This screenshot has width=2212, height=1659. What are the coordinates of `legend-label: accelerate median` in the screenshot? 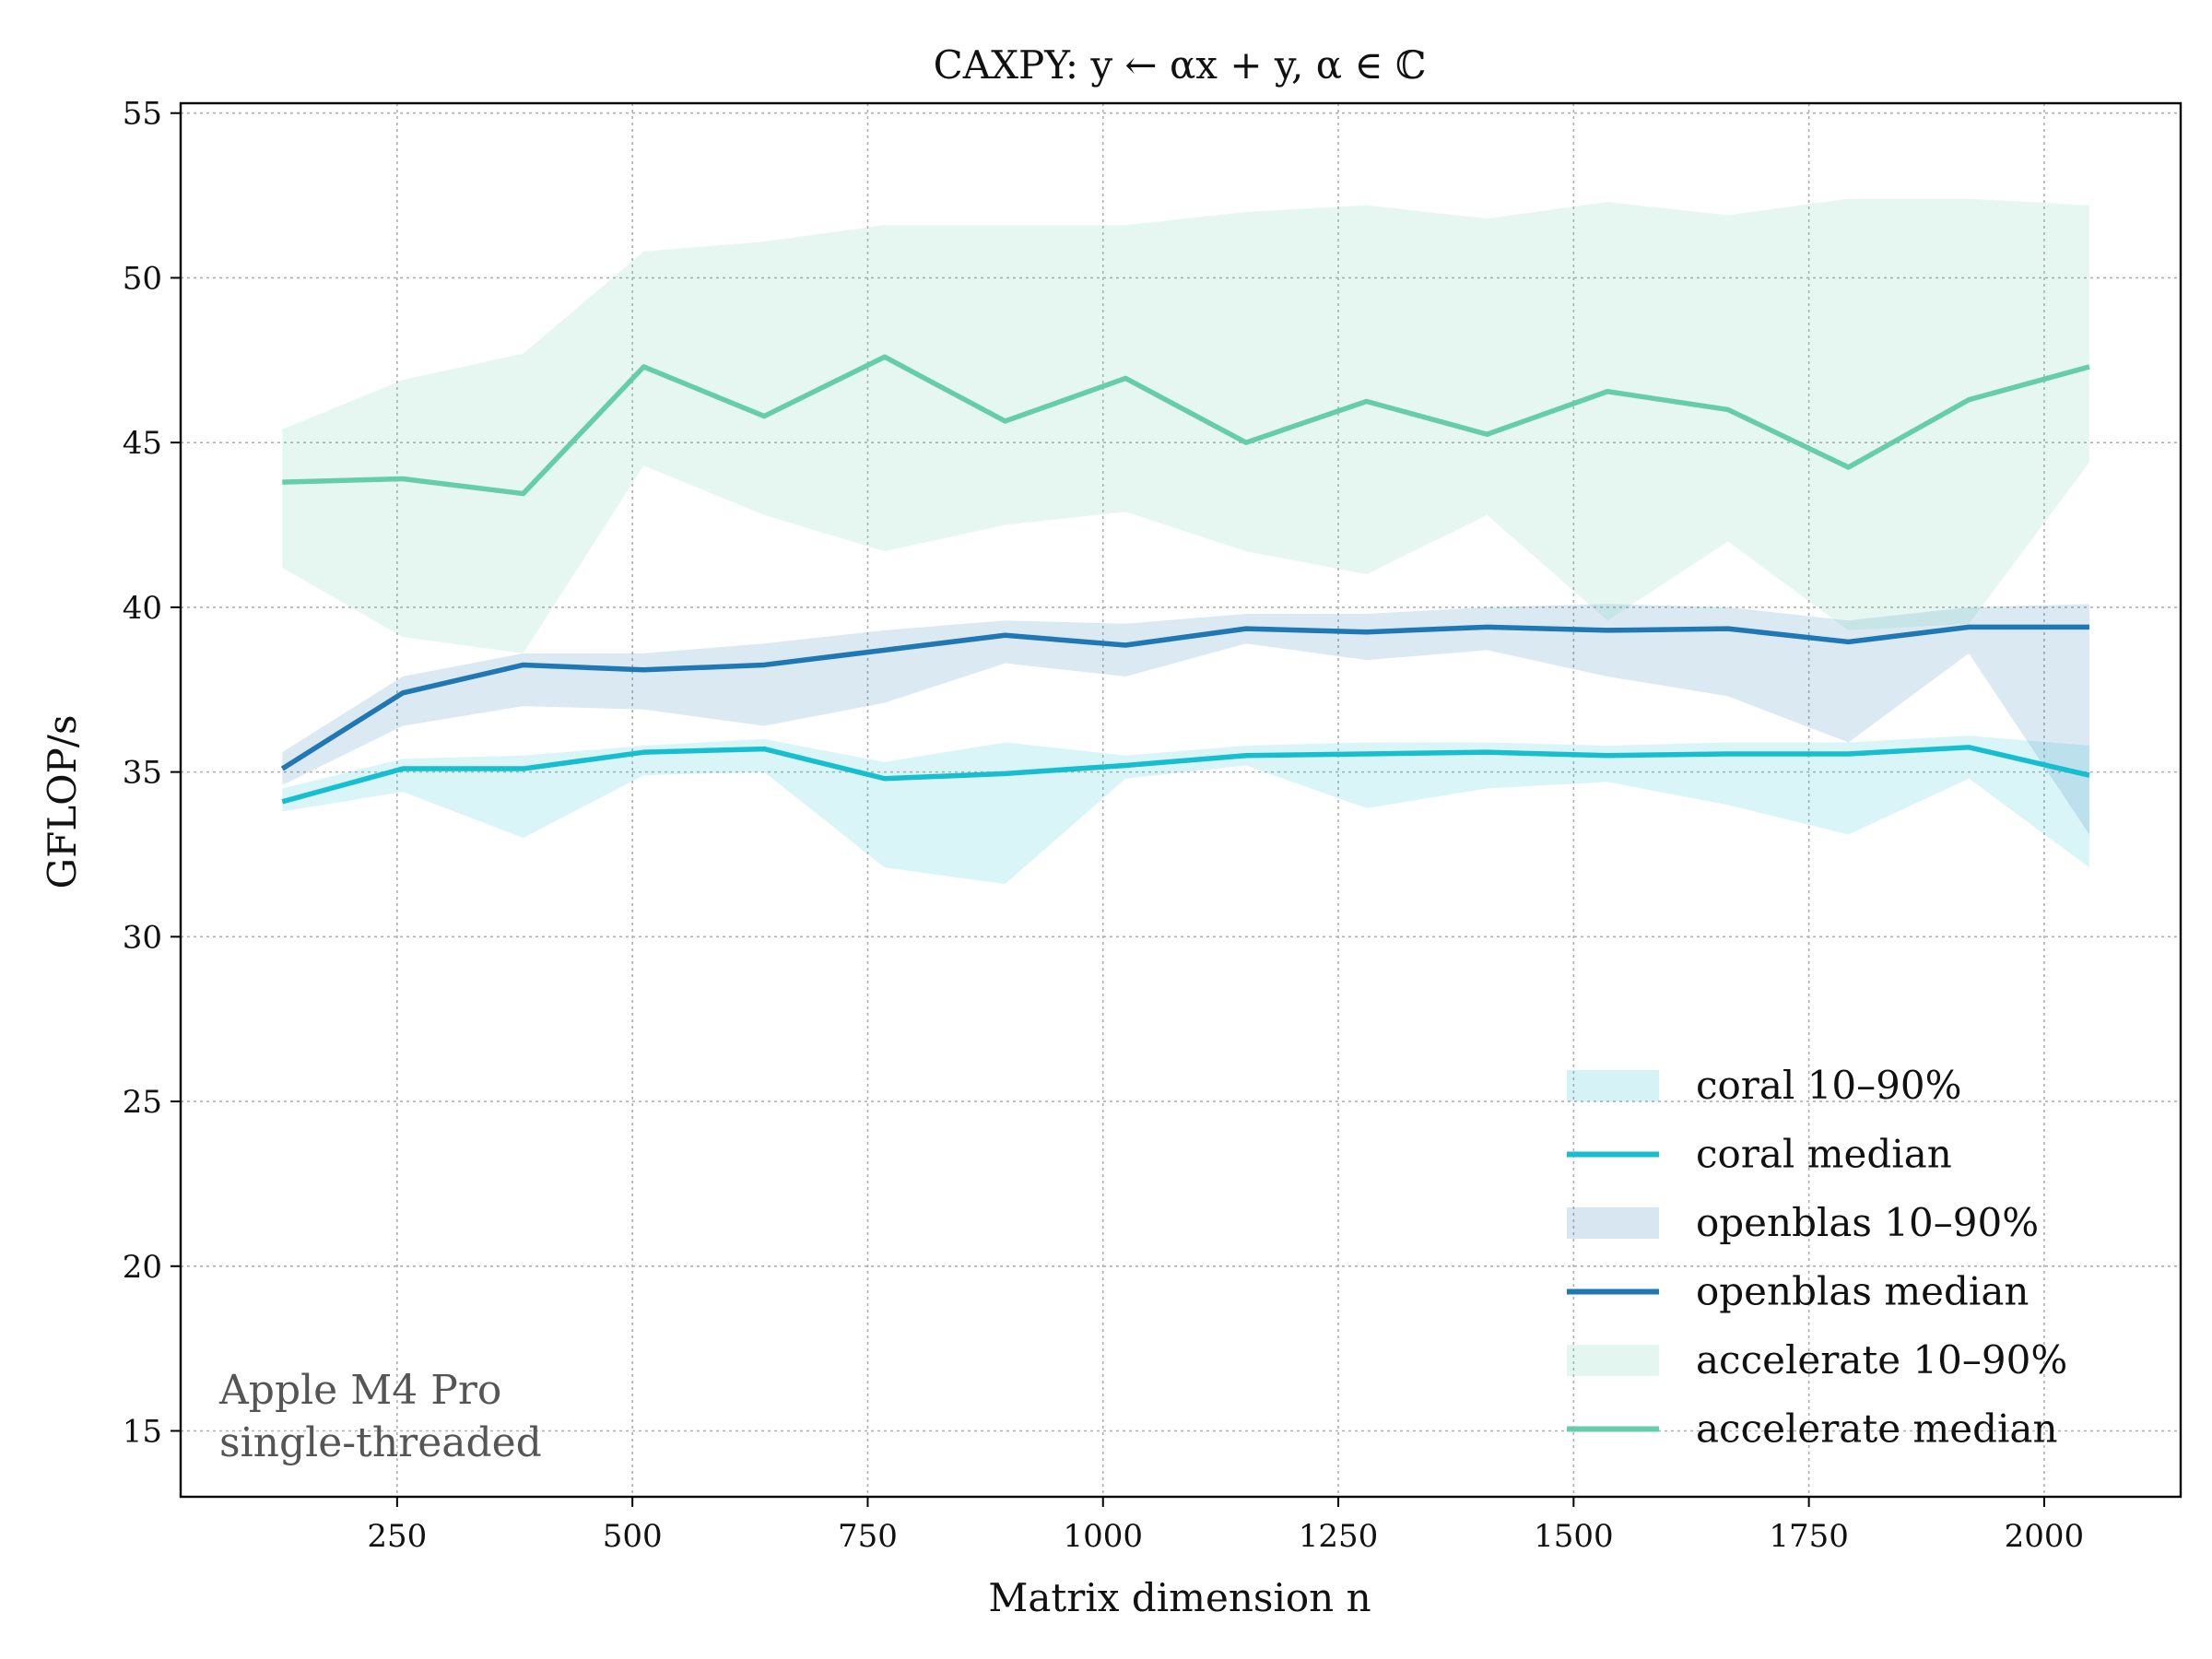 It's located at (1877, 1429).